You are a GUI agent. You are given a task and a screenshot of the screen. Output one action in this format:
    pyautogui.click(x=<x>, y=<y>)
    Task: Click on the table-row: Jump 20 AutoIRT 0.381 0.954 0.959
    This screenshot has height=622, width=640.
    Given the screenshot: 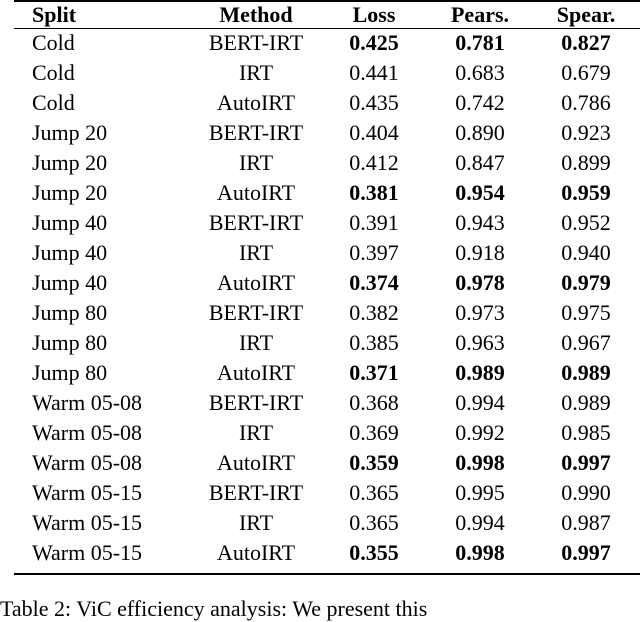 What is the action you would take?
    pyautogui.click(x=327, y=193)
    